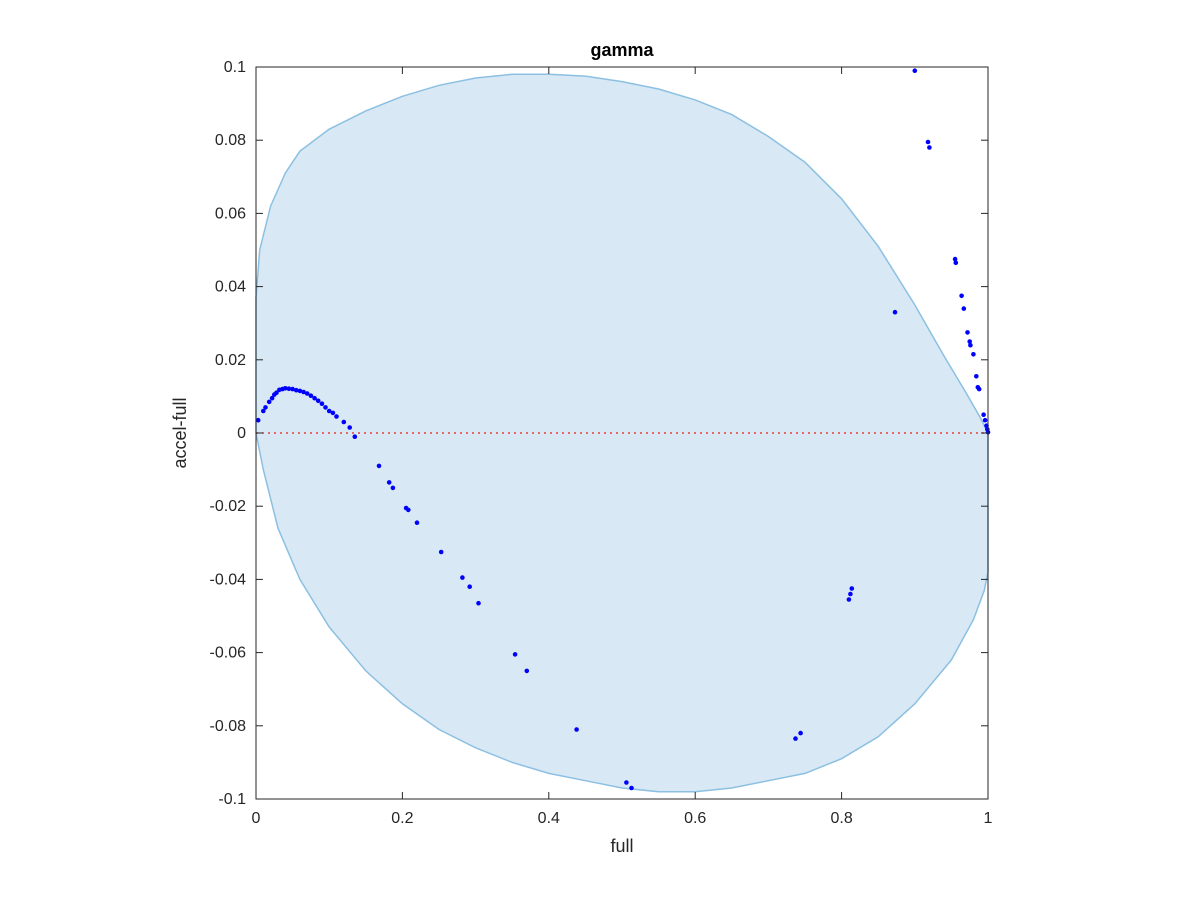 Image resolution: width=1200 pixels, height=900 pixels. I want to click on y-tick-label: -0.06, so click(228, 653).